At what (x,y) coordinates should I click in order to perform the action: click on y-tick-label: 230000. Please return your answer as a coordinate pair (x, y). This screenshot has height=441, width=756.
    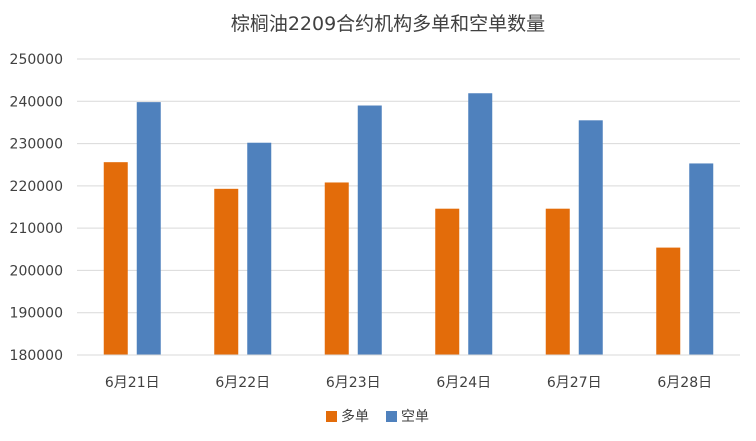
    Looking at the image, I should click on (36, 145).